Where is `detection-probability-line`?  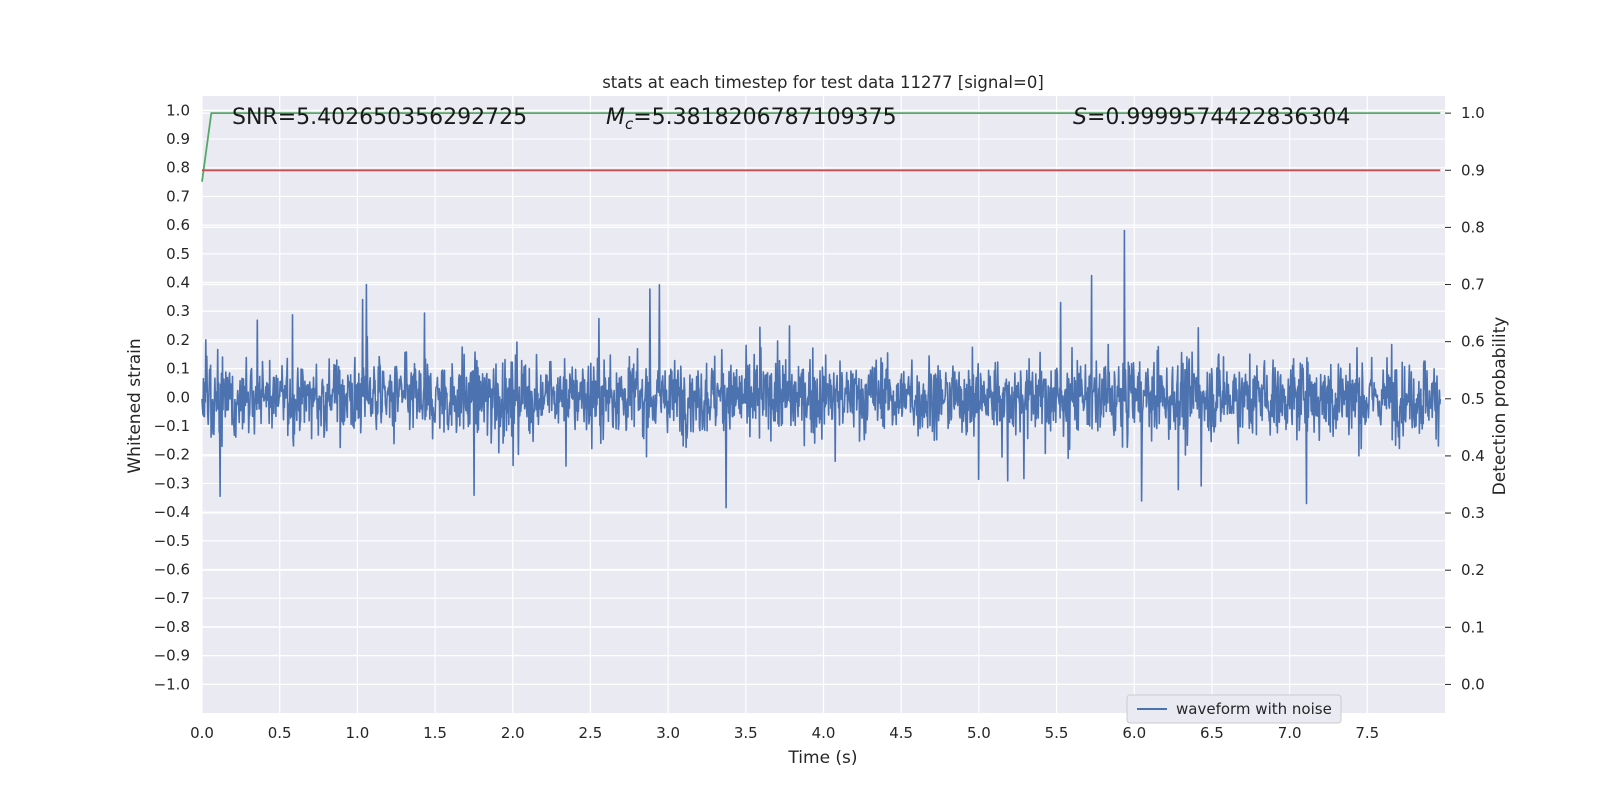
detection-probability-line is located at coordinates (821, 147).